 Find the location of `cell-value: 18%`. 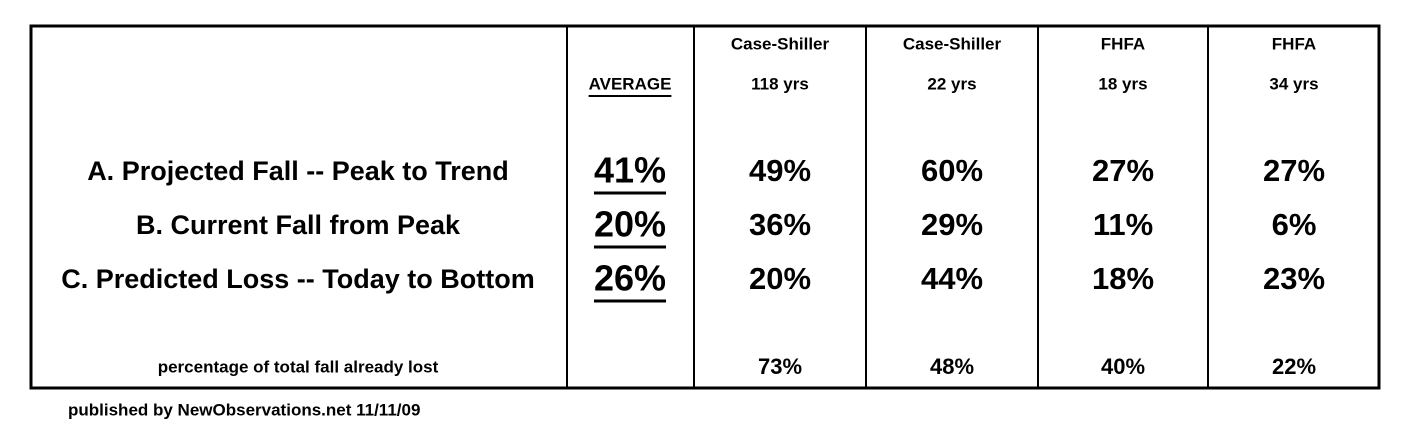

cell-value: 18% is located at coordinates (1123, 278).